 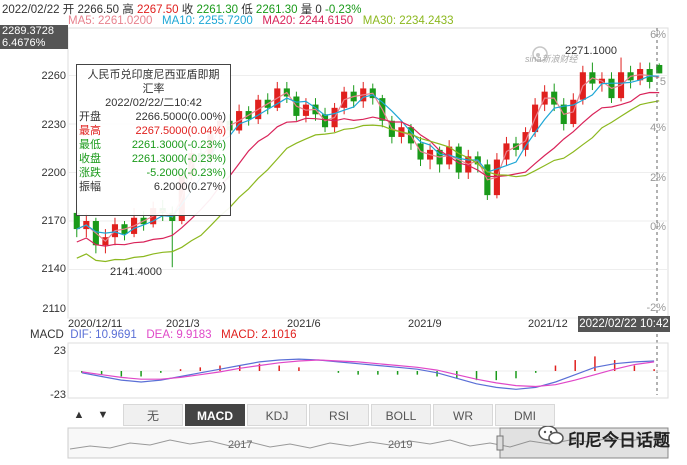 What do you see at coordinates (153, 75) in the screenshot?
I see `tooltip-title-line1: 人民币兑印度尼西亚盾即期` at bounding box center [153, 75].